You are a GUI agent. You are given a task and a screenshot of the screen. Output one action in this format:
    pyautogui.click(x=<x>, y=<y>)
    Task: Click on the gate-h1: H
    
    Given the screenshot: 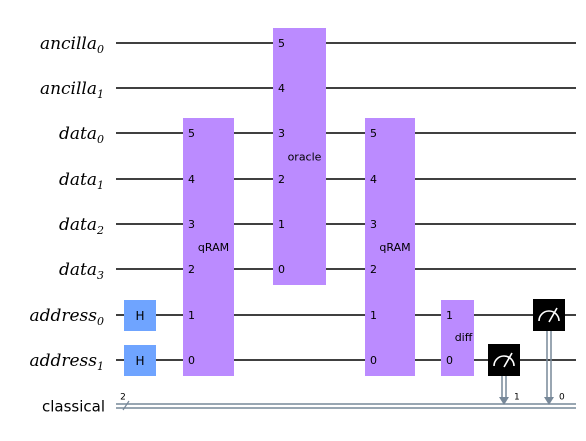 What is the action you would take?
    pyautogui.click(x=140, y=360)
    